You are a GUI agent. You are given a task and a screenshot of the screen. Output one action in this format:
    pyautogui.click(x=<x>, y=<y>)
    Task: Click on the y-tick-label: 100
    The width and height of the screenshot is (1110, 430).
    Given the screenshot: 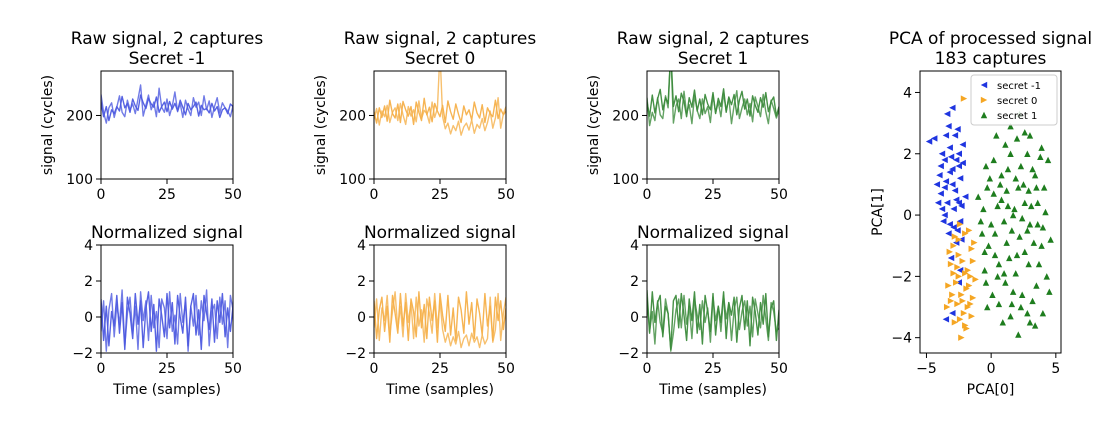 What is the action you would take?
    pyautogui.click(x=625, y=180)
    